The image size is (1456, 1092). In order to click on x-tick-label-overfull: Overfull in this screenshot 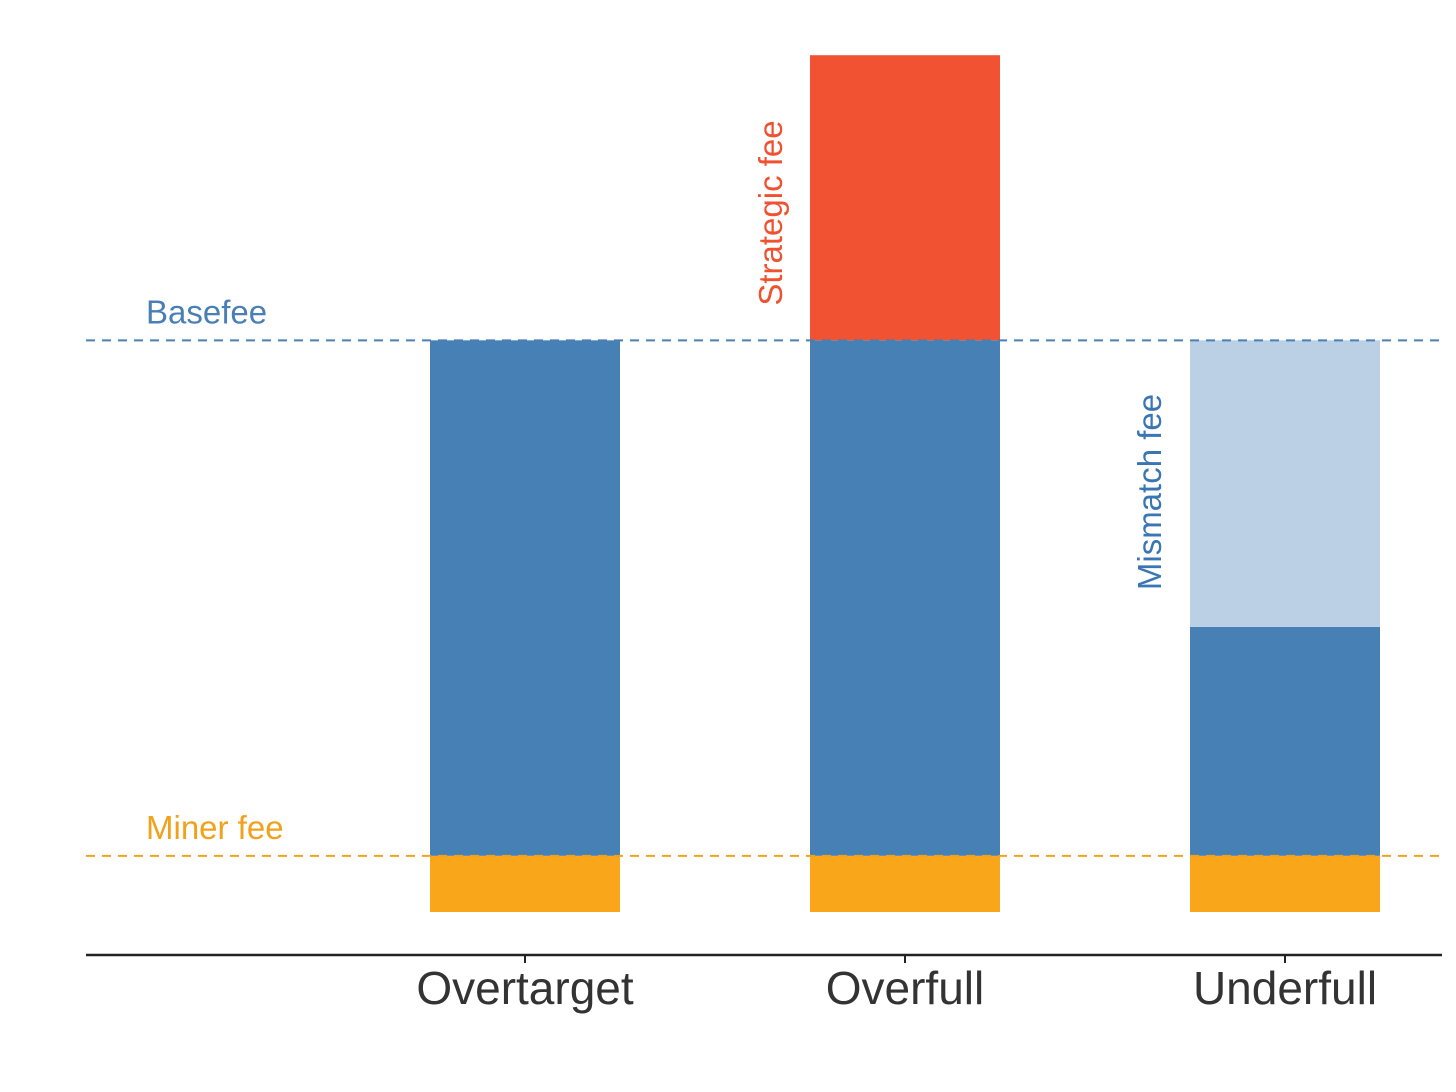, I will do `click(905, 988)`.